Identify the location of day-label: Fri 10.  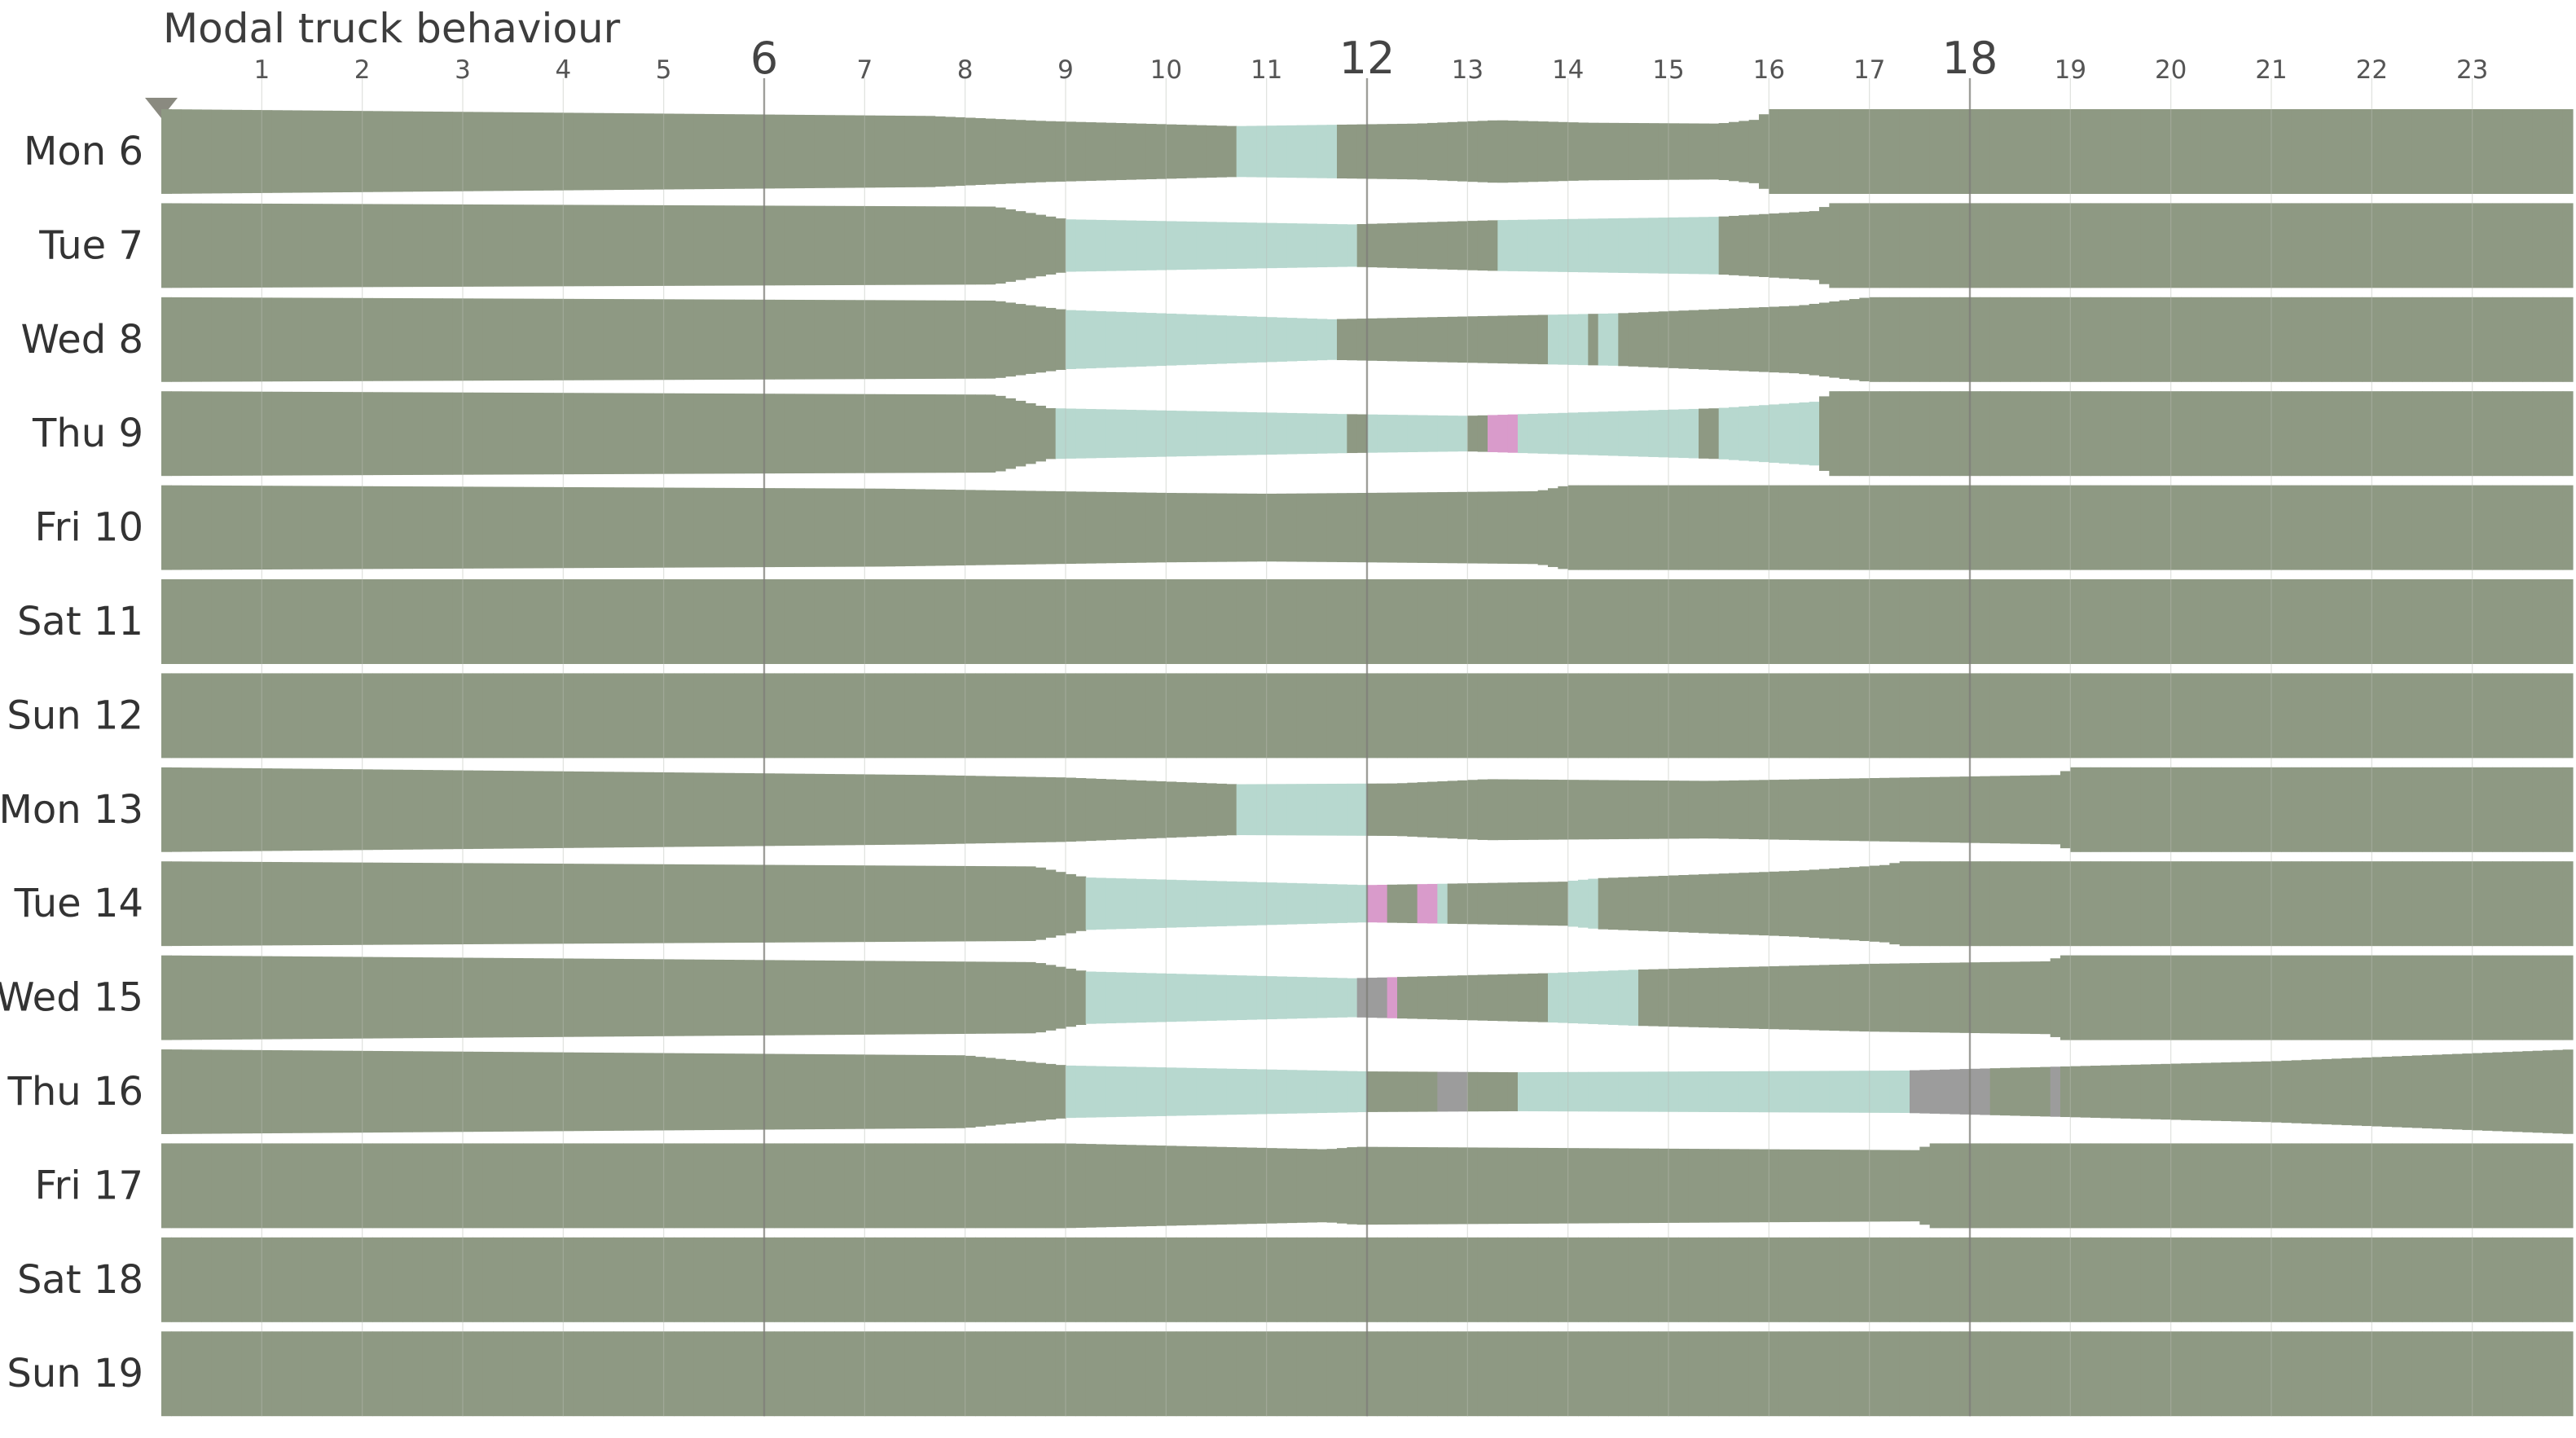
(88, 528).